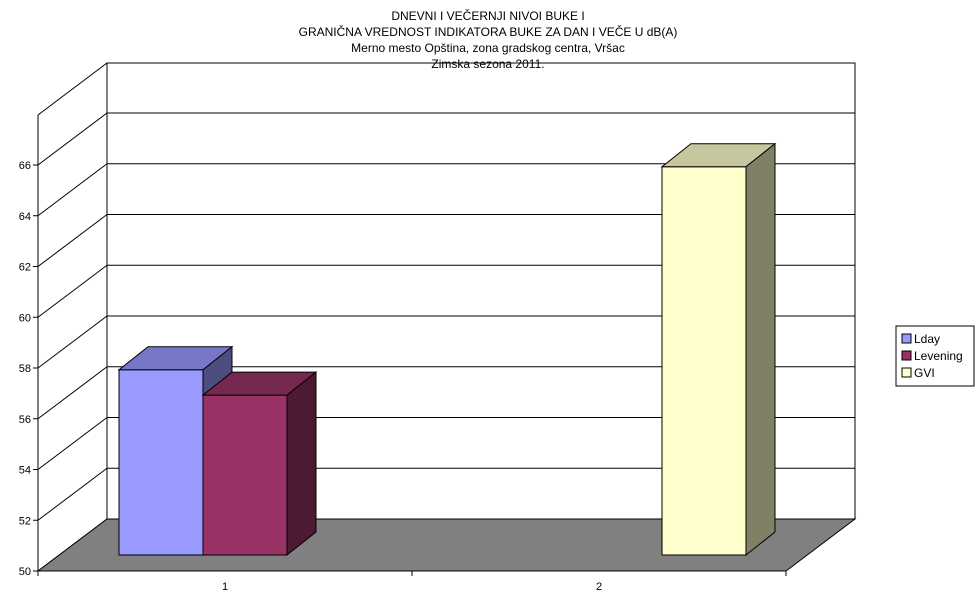 The image size is (976, 595). Describe the element at coordinates (25, 268) in the screenshot. I see `y-tick-label: 62` at that location.